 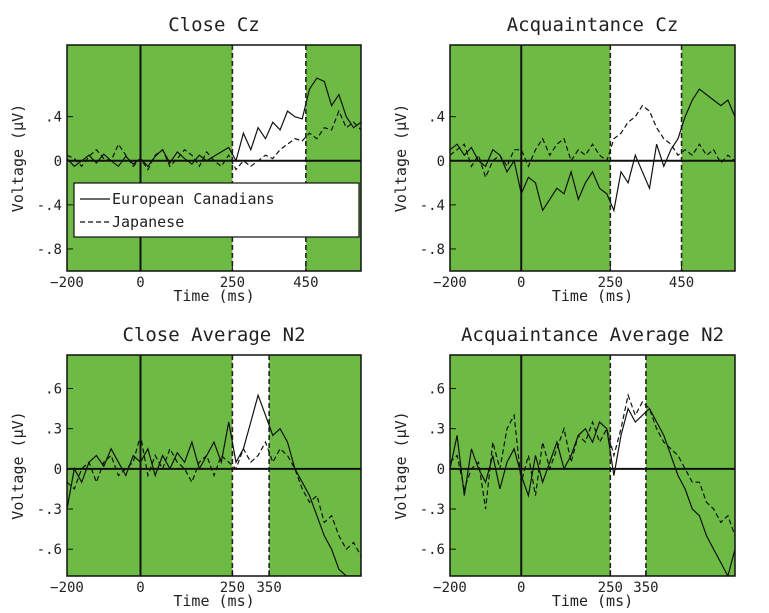 What do you see at coordinates (148, 222) in the screenshot?
I see `legend-label: Japanese` at bounding box center [148, 222].